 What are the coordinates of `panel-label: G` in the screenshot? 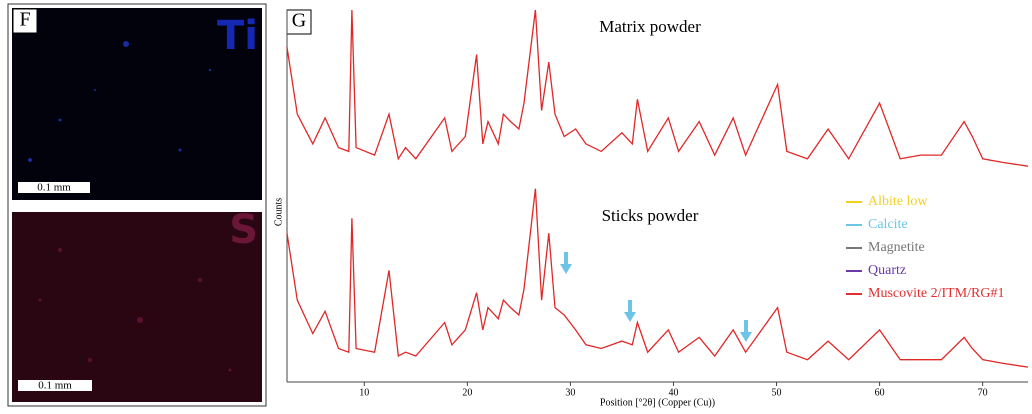 It's located at (299, 21).